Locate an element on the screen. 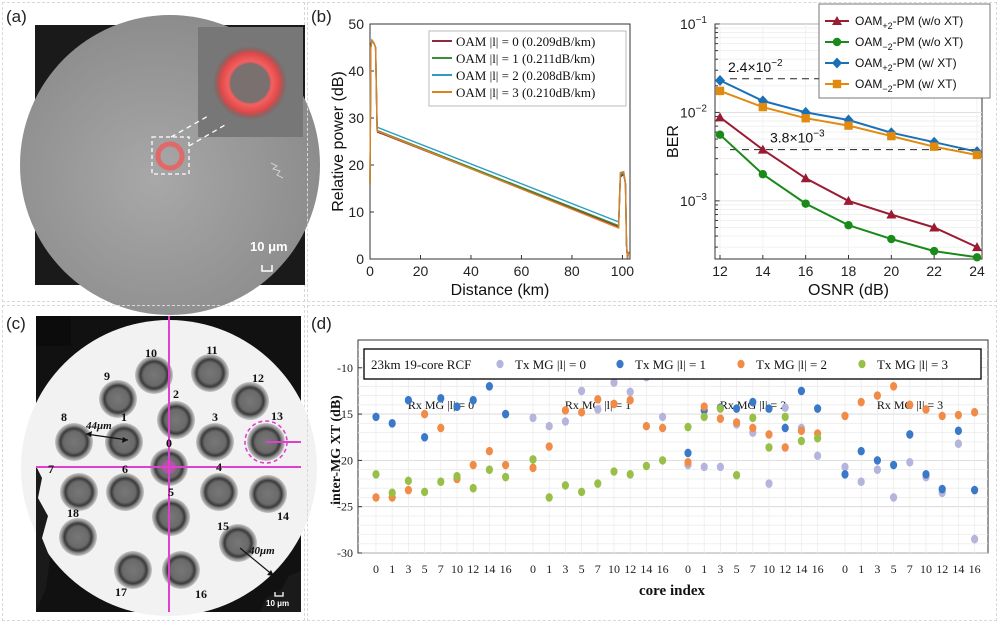 This screenshot has height=623, width=1000. core-label-6: 6 is located at coordinates (125, 469).